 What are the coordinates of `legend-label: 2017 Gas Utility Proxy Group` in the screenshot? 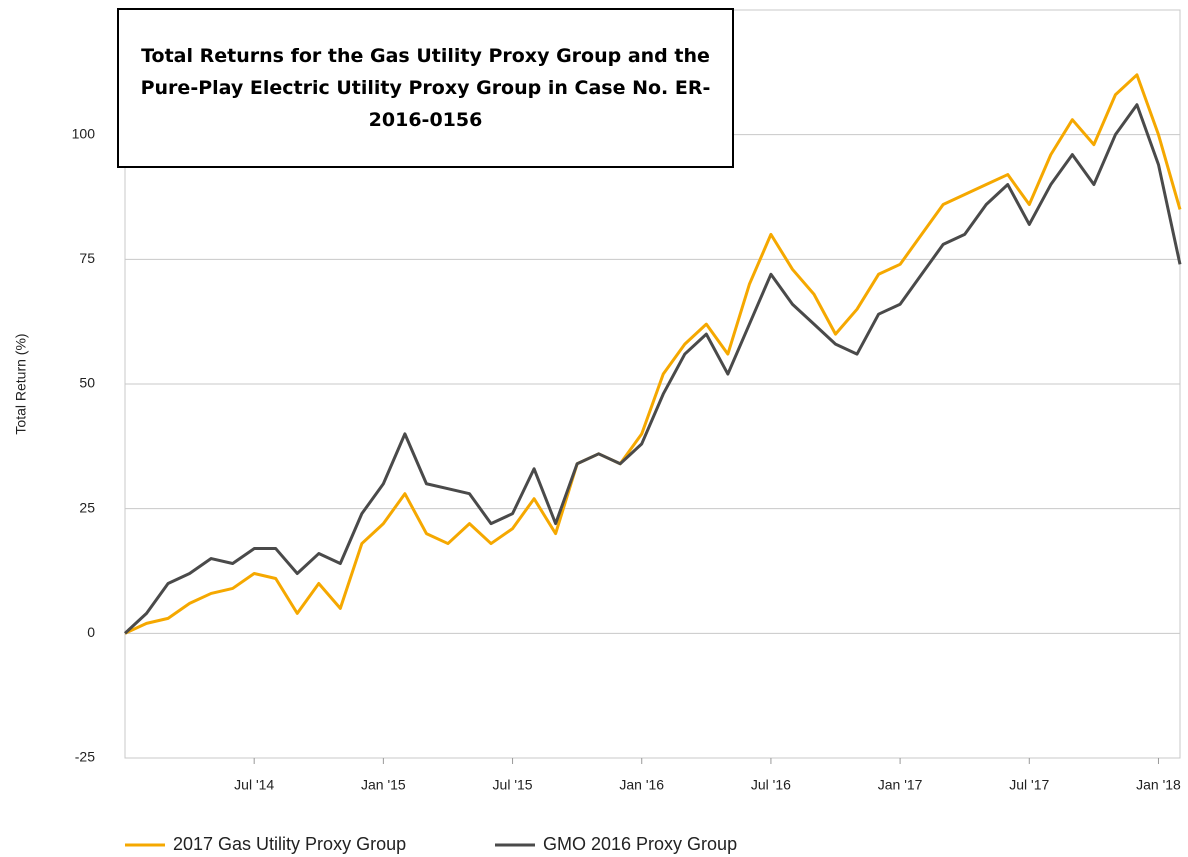 It's located at (289, 844).